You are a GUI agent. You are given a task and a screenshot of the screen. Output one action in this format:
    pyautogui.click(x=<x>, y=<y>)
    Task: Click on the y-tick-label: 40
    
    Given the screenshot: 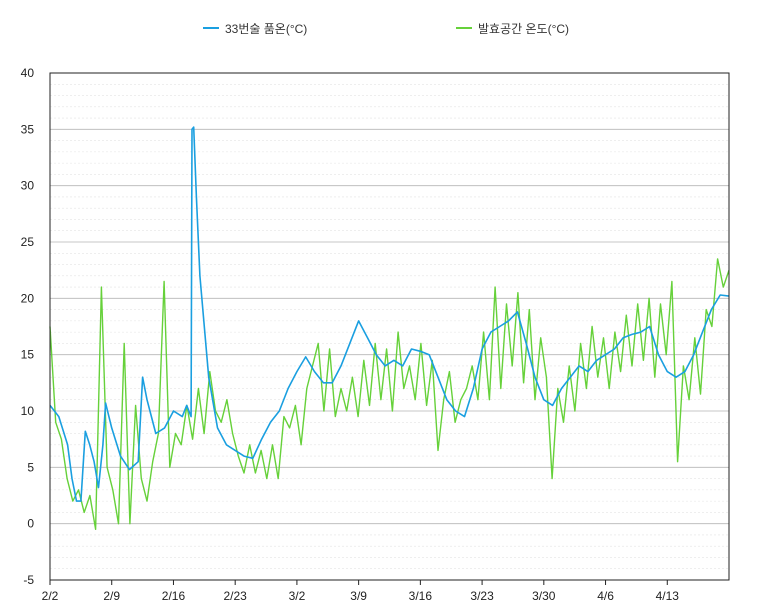 What is the action you would take?
    pyautogui.click(x=28, y=73)
    